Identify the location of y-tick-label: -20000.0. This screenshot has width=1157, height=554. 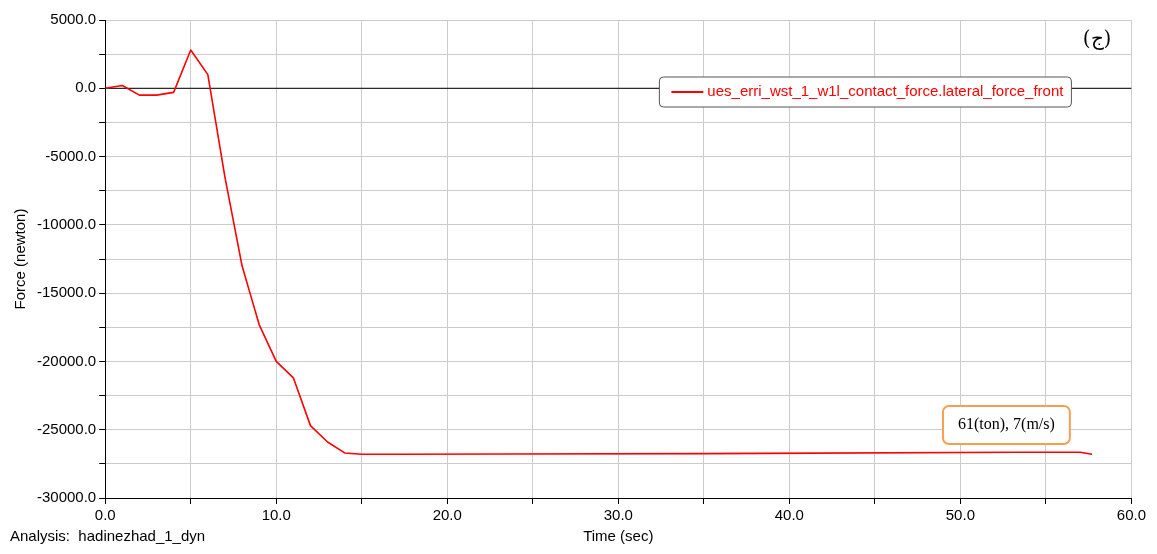
(67, 360).